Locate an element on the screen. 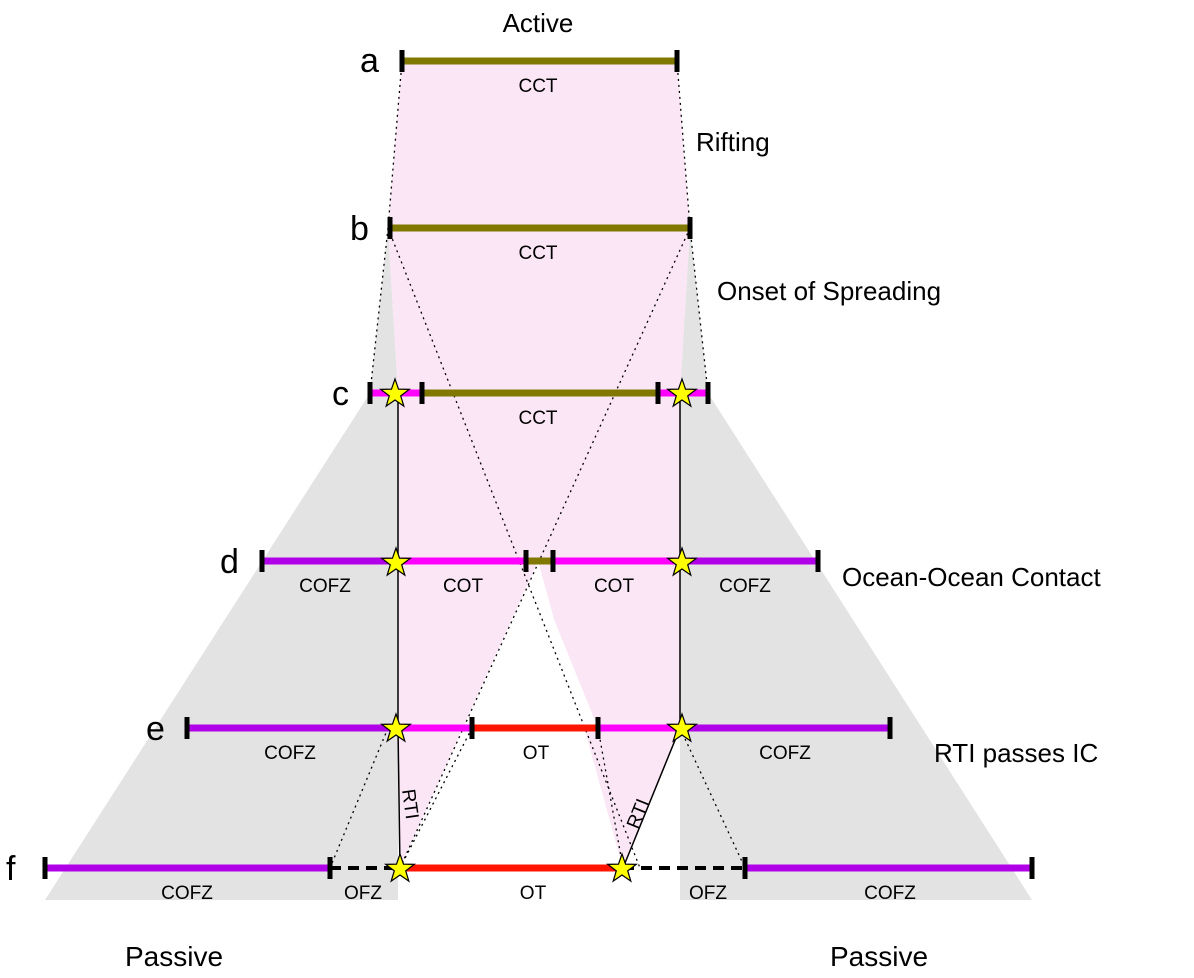 This screenshot has height=978, width=1194. stage-label-rti-passes: RTI passes IC is located at coordinates (1016, 753).